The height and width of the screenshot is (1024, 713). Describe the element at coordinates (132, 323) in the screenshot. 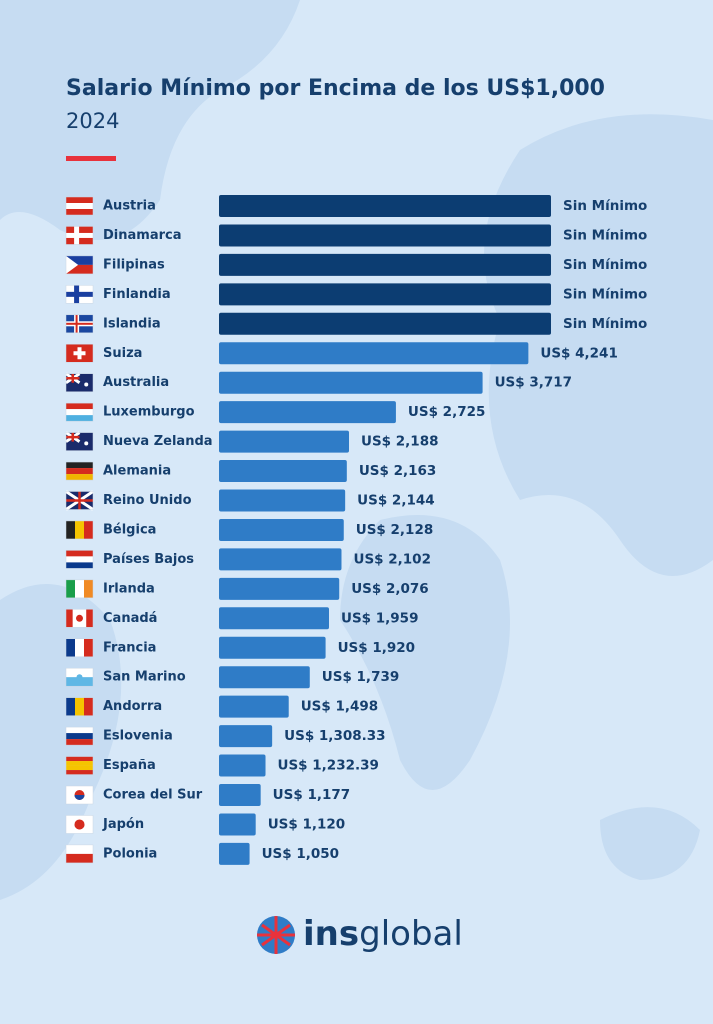

I see `category-label: Islandia` at that location.